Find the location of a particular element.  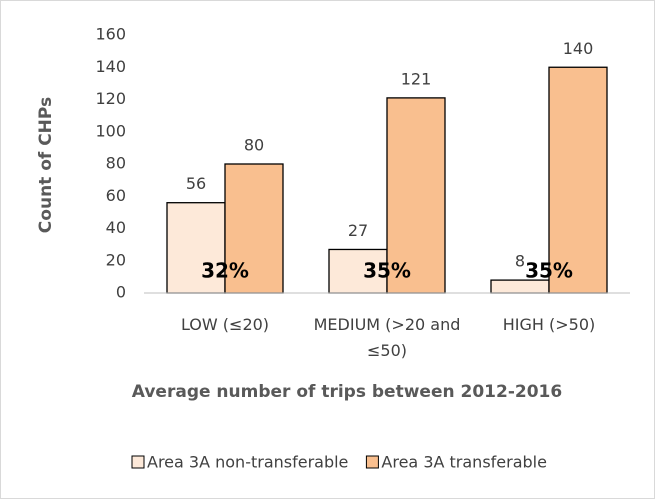

value-label: 56 is located at coordinates (196, 183).